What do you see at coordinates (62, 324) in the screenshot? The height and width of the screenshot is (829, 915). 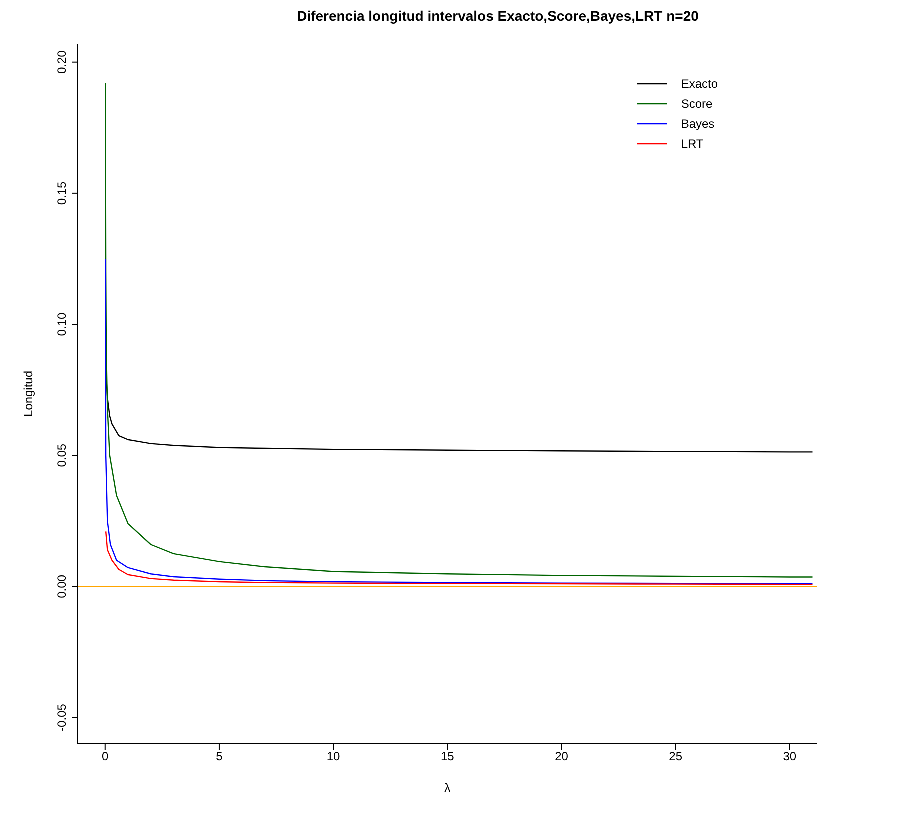 I see `y-tick-label: 0.10` at bounding box center [62, 324].